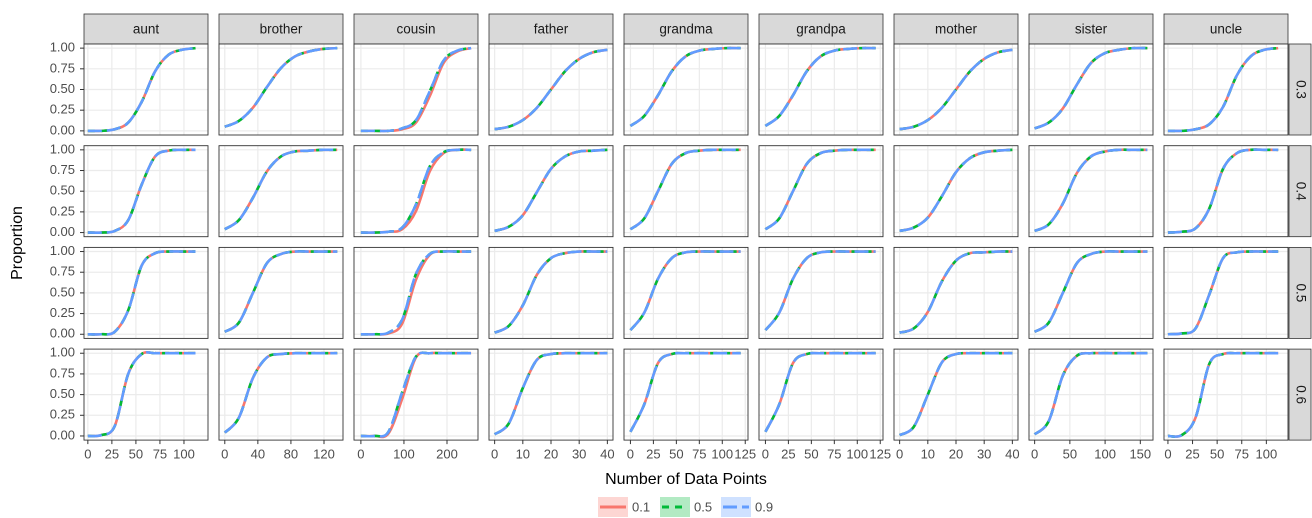 This screenshot has height=518, width=1312. I want to click on col-strip-label: father, so click(551, 29).